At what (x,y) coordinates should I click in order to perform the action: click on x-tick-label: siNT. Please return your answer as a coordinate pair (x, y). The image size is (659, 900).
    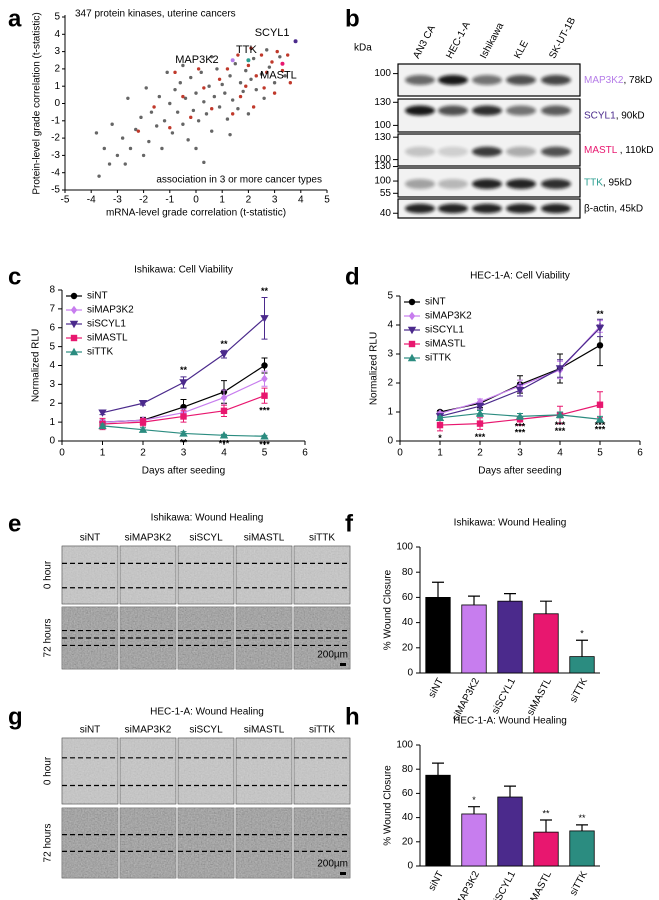
    Looking at the image, I should click on (436, 687).